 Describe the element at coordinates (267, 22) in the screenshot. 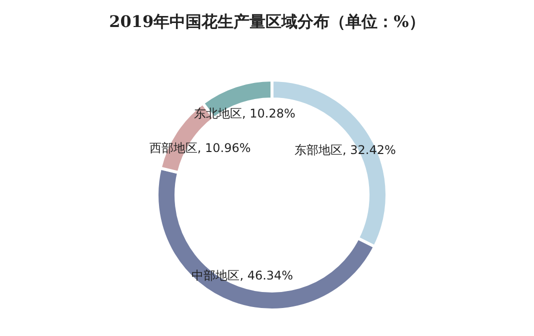

I see `chart-title: 2019年中国花生产量区域分布（单位：%）` at that location.